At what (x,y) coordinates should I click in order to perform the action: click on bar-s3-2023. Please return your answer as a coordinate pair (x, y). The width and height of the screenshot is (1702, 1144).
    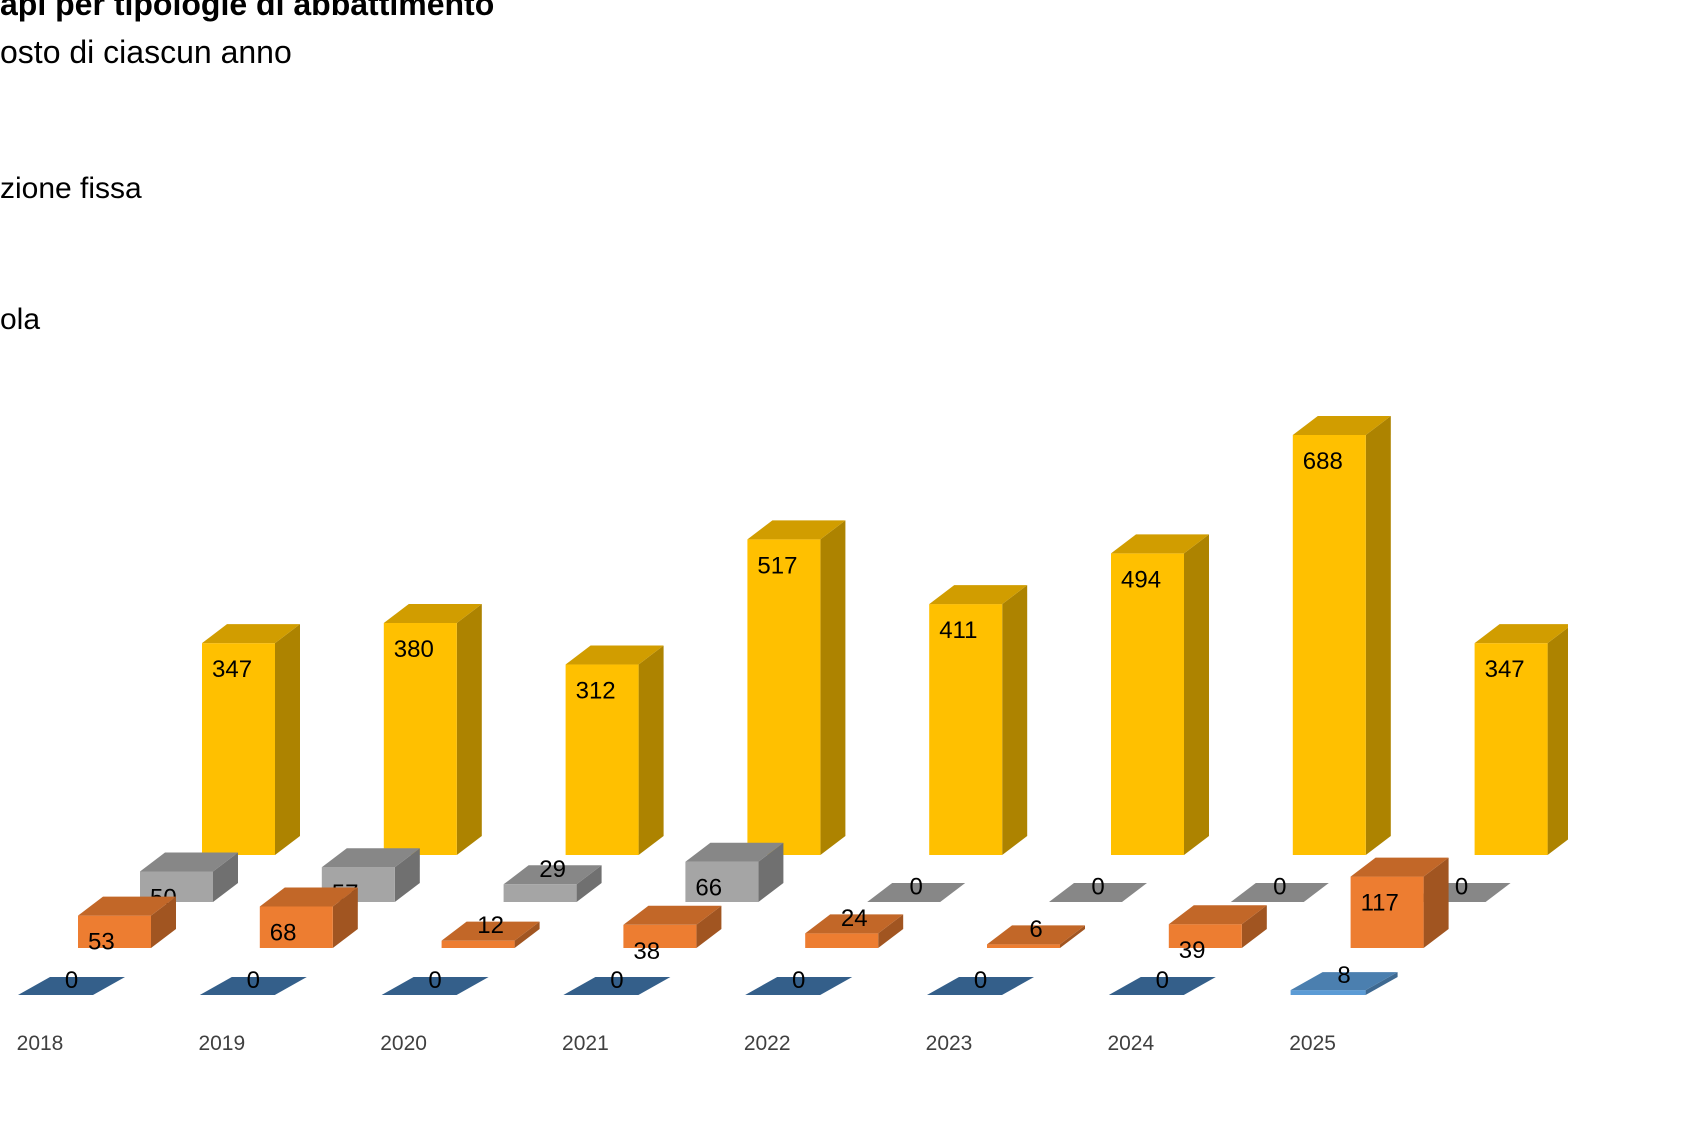
    Looking at the image, I should click on (1098, 892).